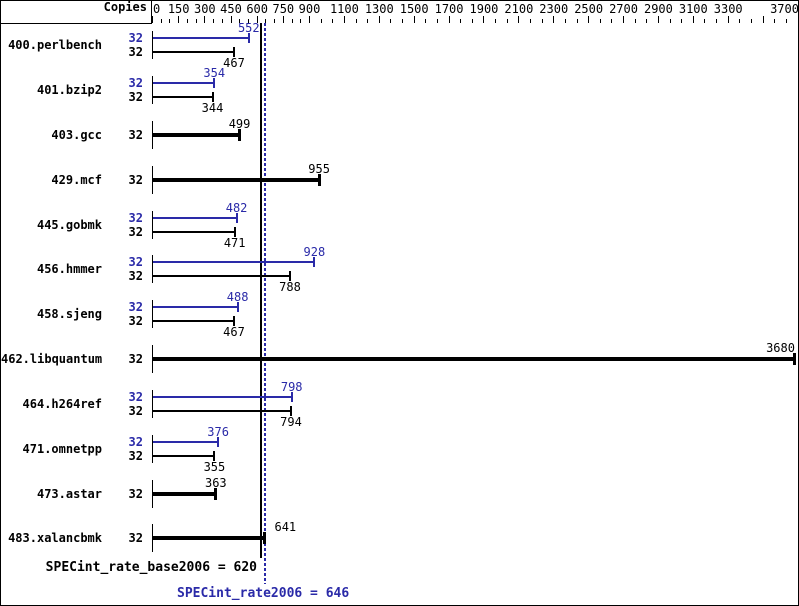 This screenshot has width=799, height=606. What do you see at coordinates (55, 538) in the screenshot?
I see `benchmark-label: 483.xalancbmk` at bounding box center [55, 538].